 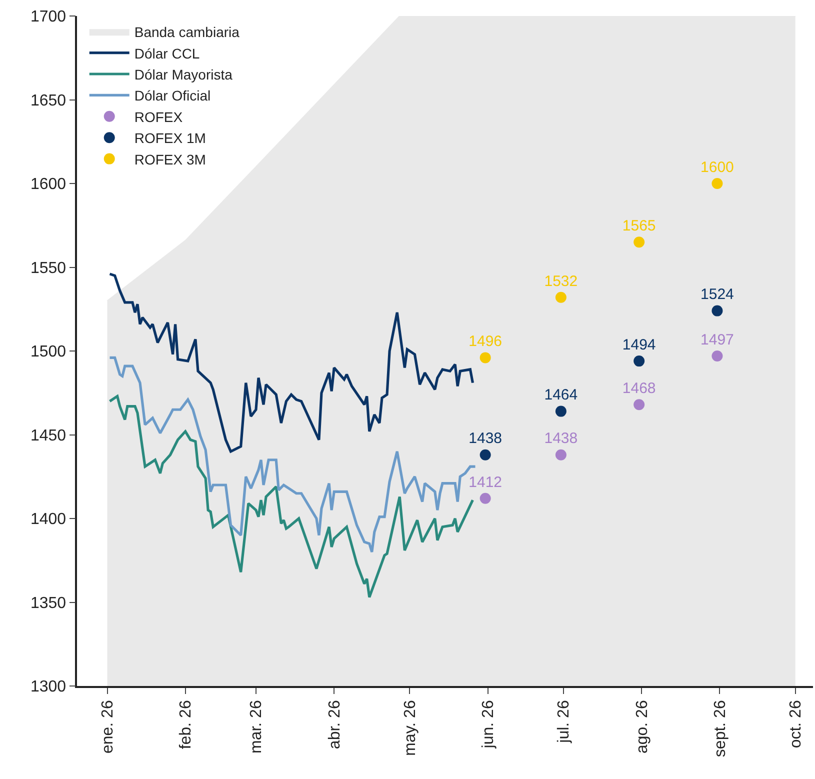 What do you see at coordinates (335, 725) in the screenshot?
I see `x-tick-label: abr. 26` at bounding box center [335, 725].